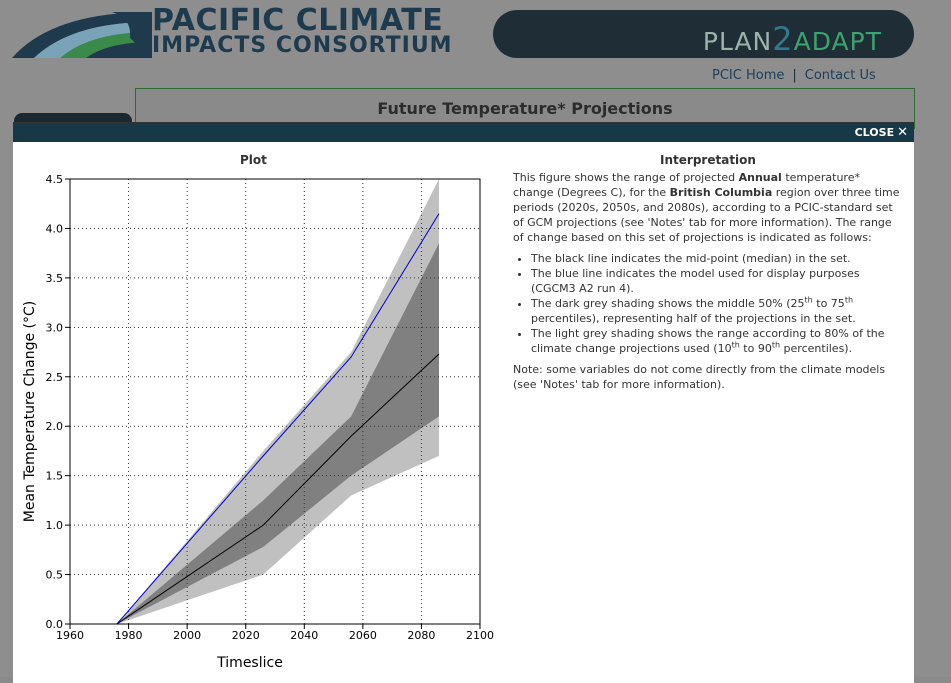  What do you see at coordinates (755, 348) in the screenshot?
I see `b4-b: to 90` at bounding box center [755, 348].